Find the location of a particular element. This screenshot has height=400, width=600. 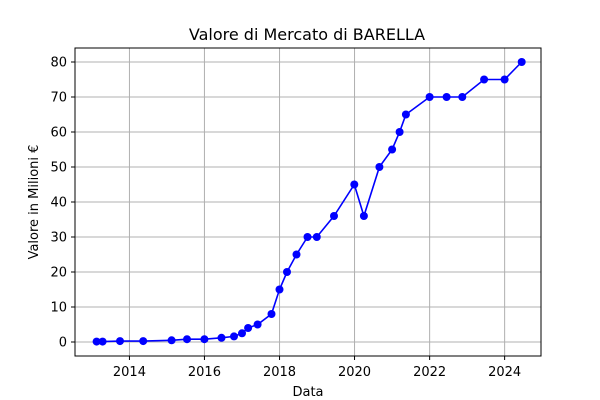

y-tick-label: 0 is located at coordinates (63, 343).